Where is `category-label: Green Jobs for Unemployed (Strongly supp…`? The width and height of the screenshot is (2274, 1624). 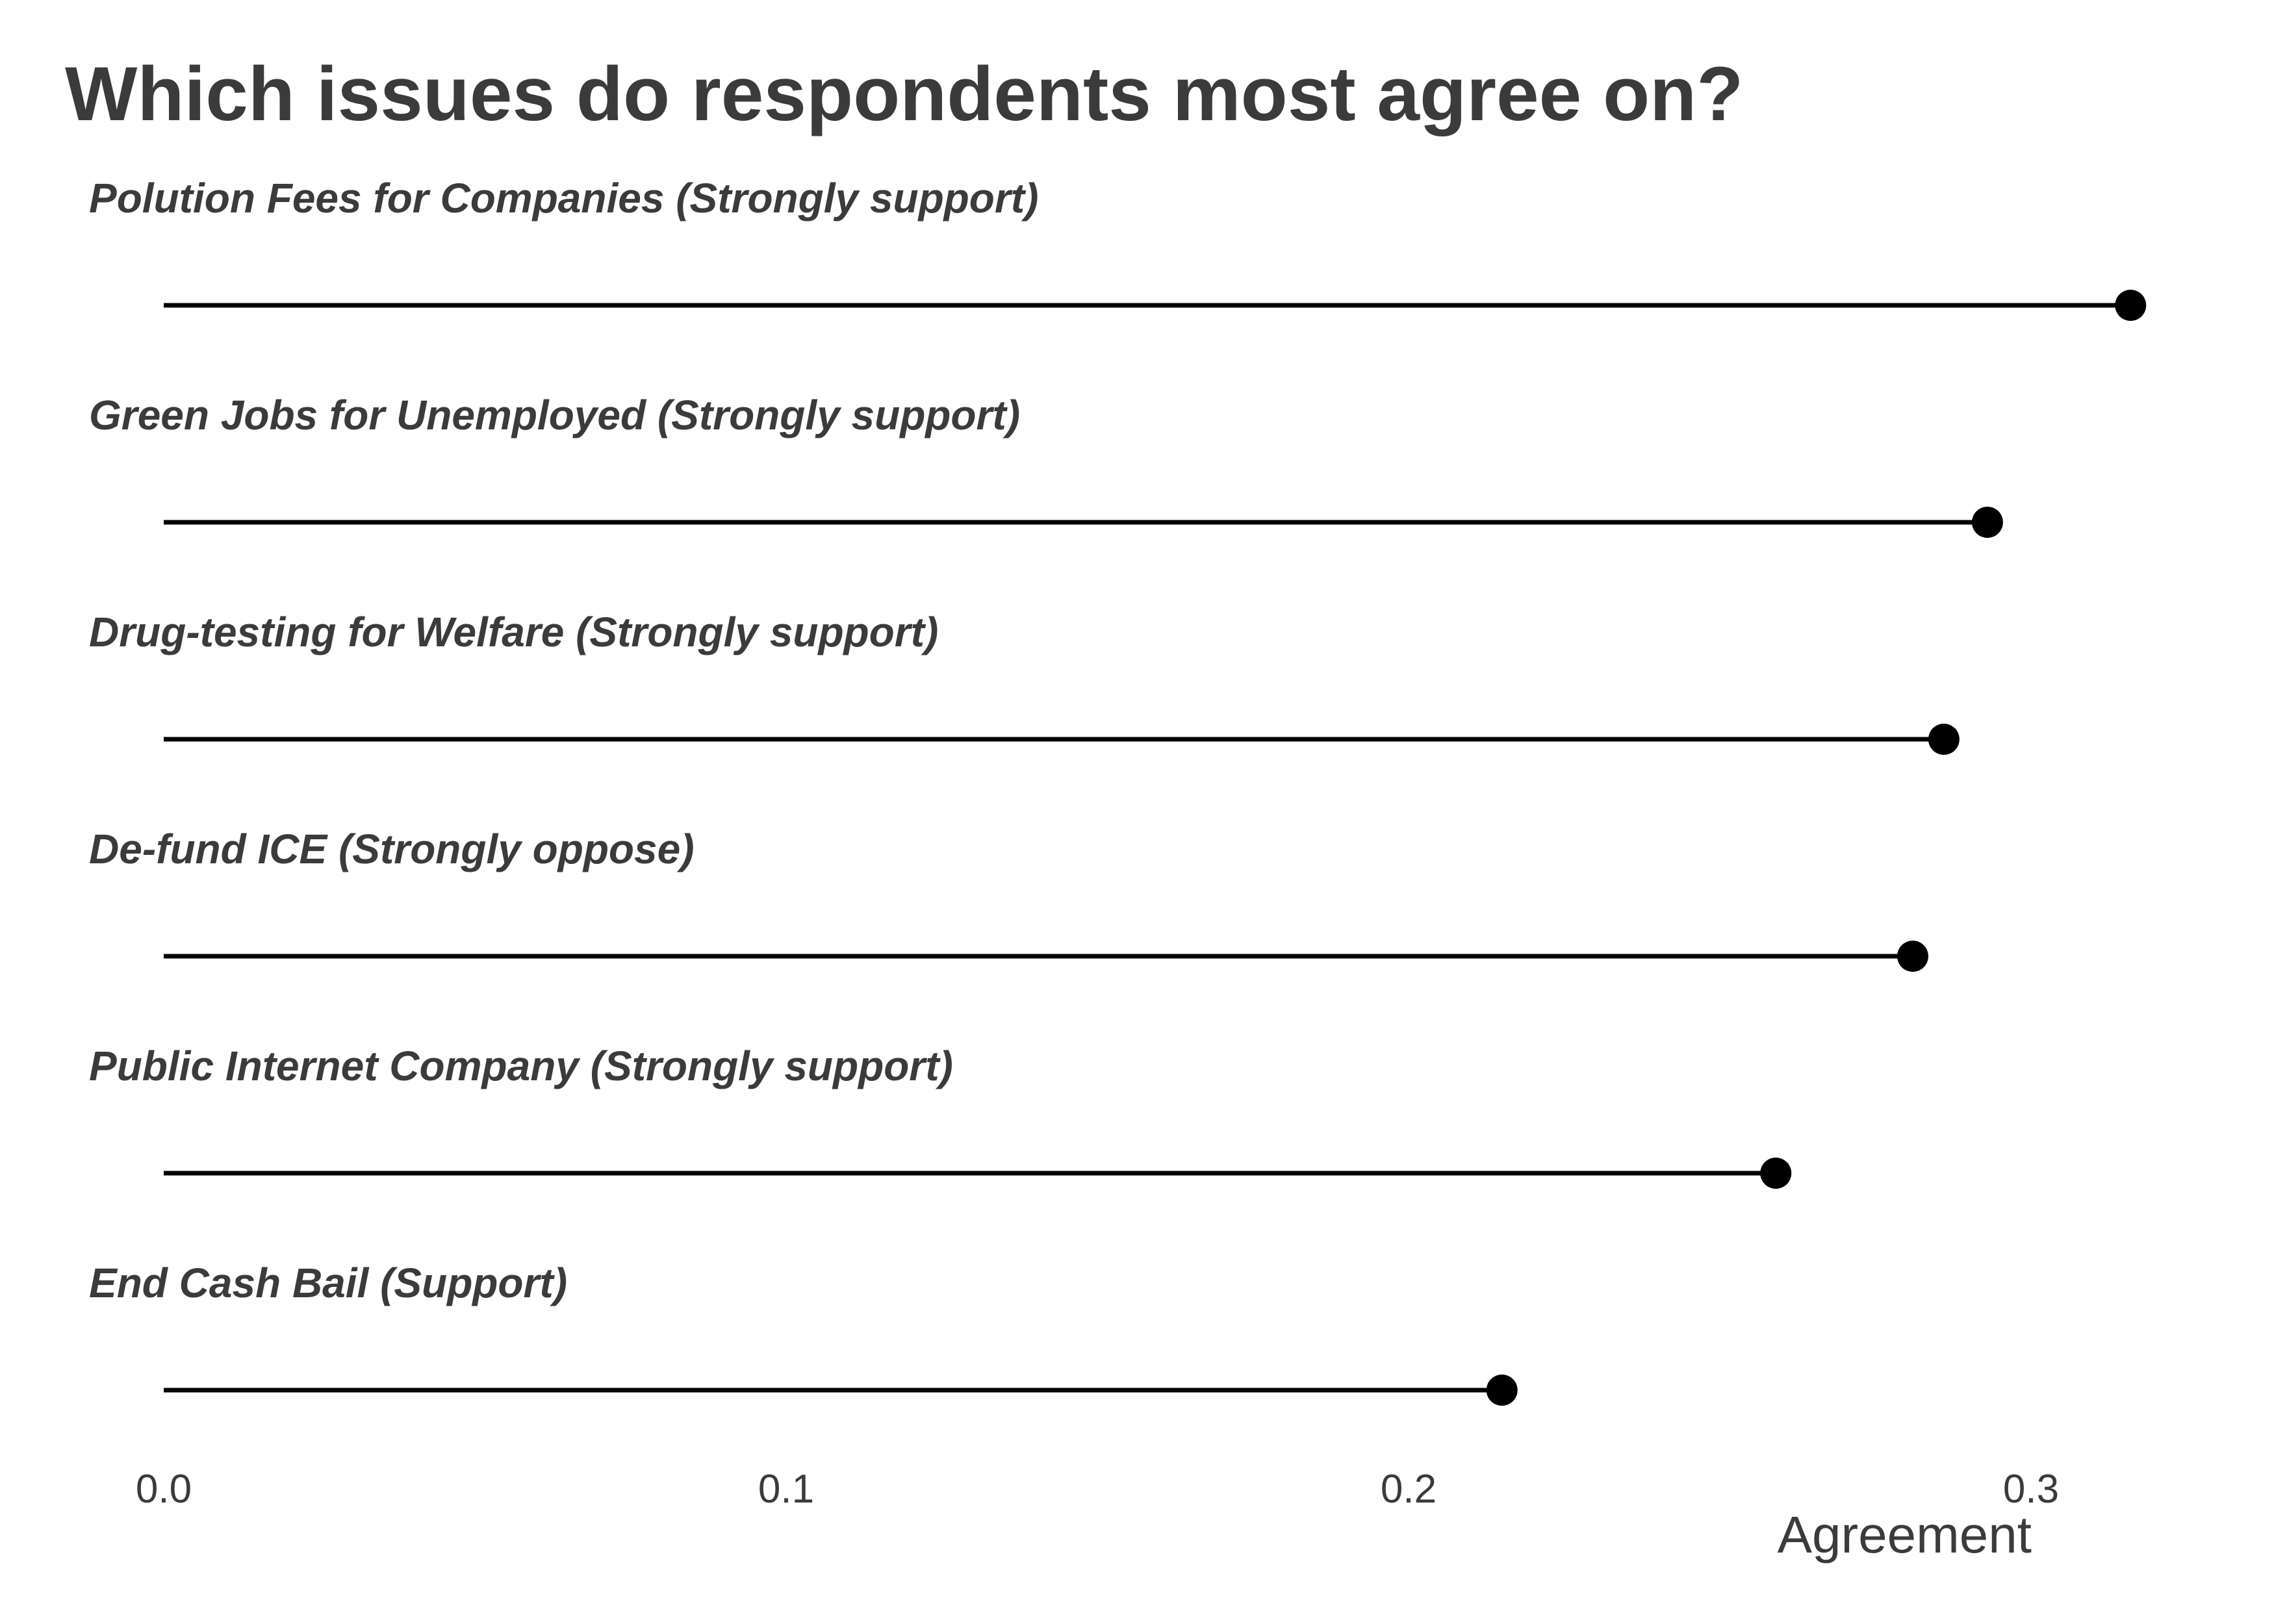
category-label: Green Jobs for Unemployed (Strongly supp… is located at coordinates (554, 415).